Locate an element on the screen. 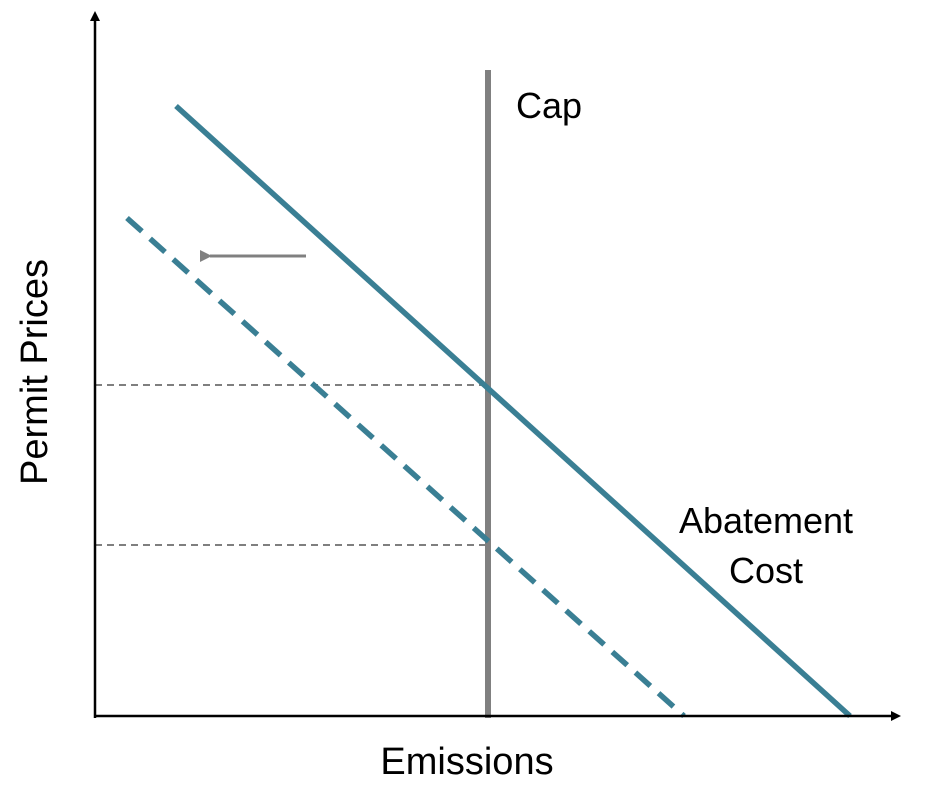 The height and width of the screenshot is (792, 928). abatement-cost-label-line1: Abatement is located at coordinates (766, 520).